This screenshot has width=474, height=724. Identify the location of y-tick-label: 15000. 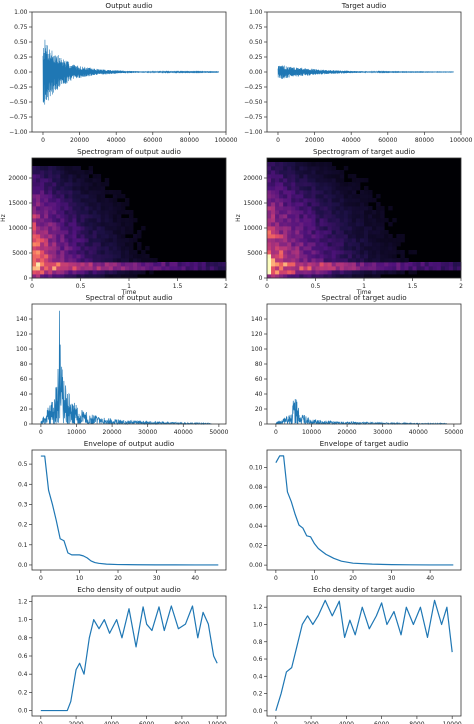
(17, 203).